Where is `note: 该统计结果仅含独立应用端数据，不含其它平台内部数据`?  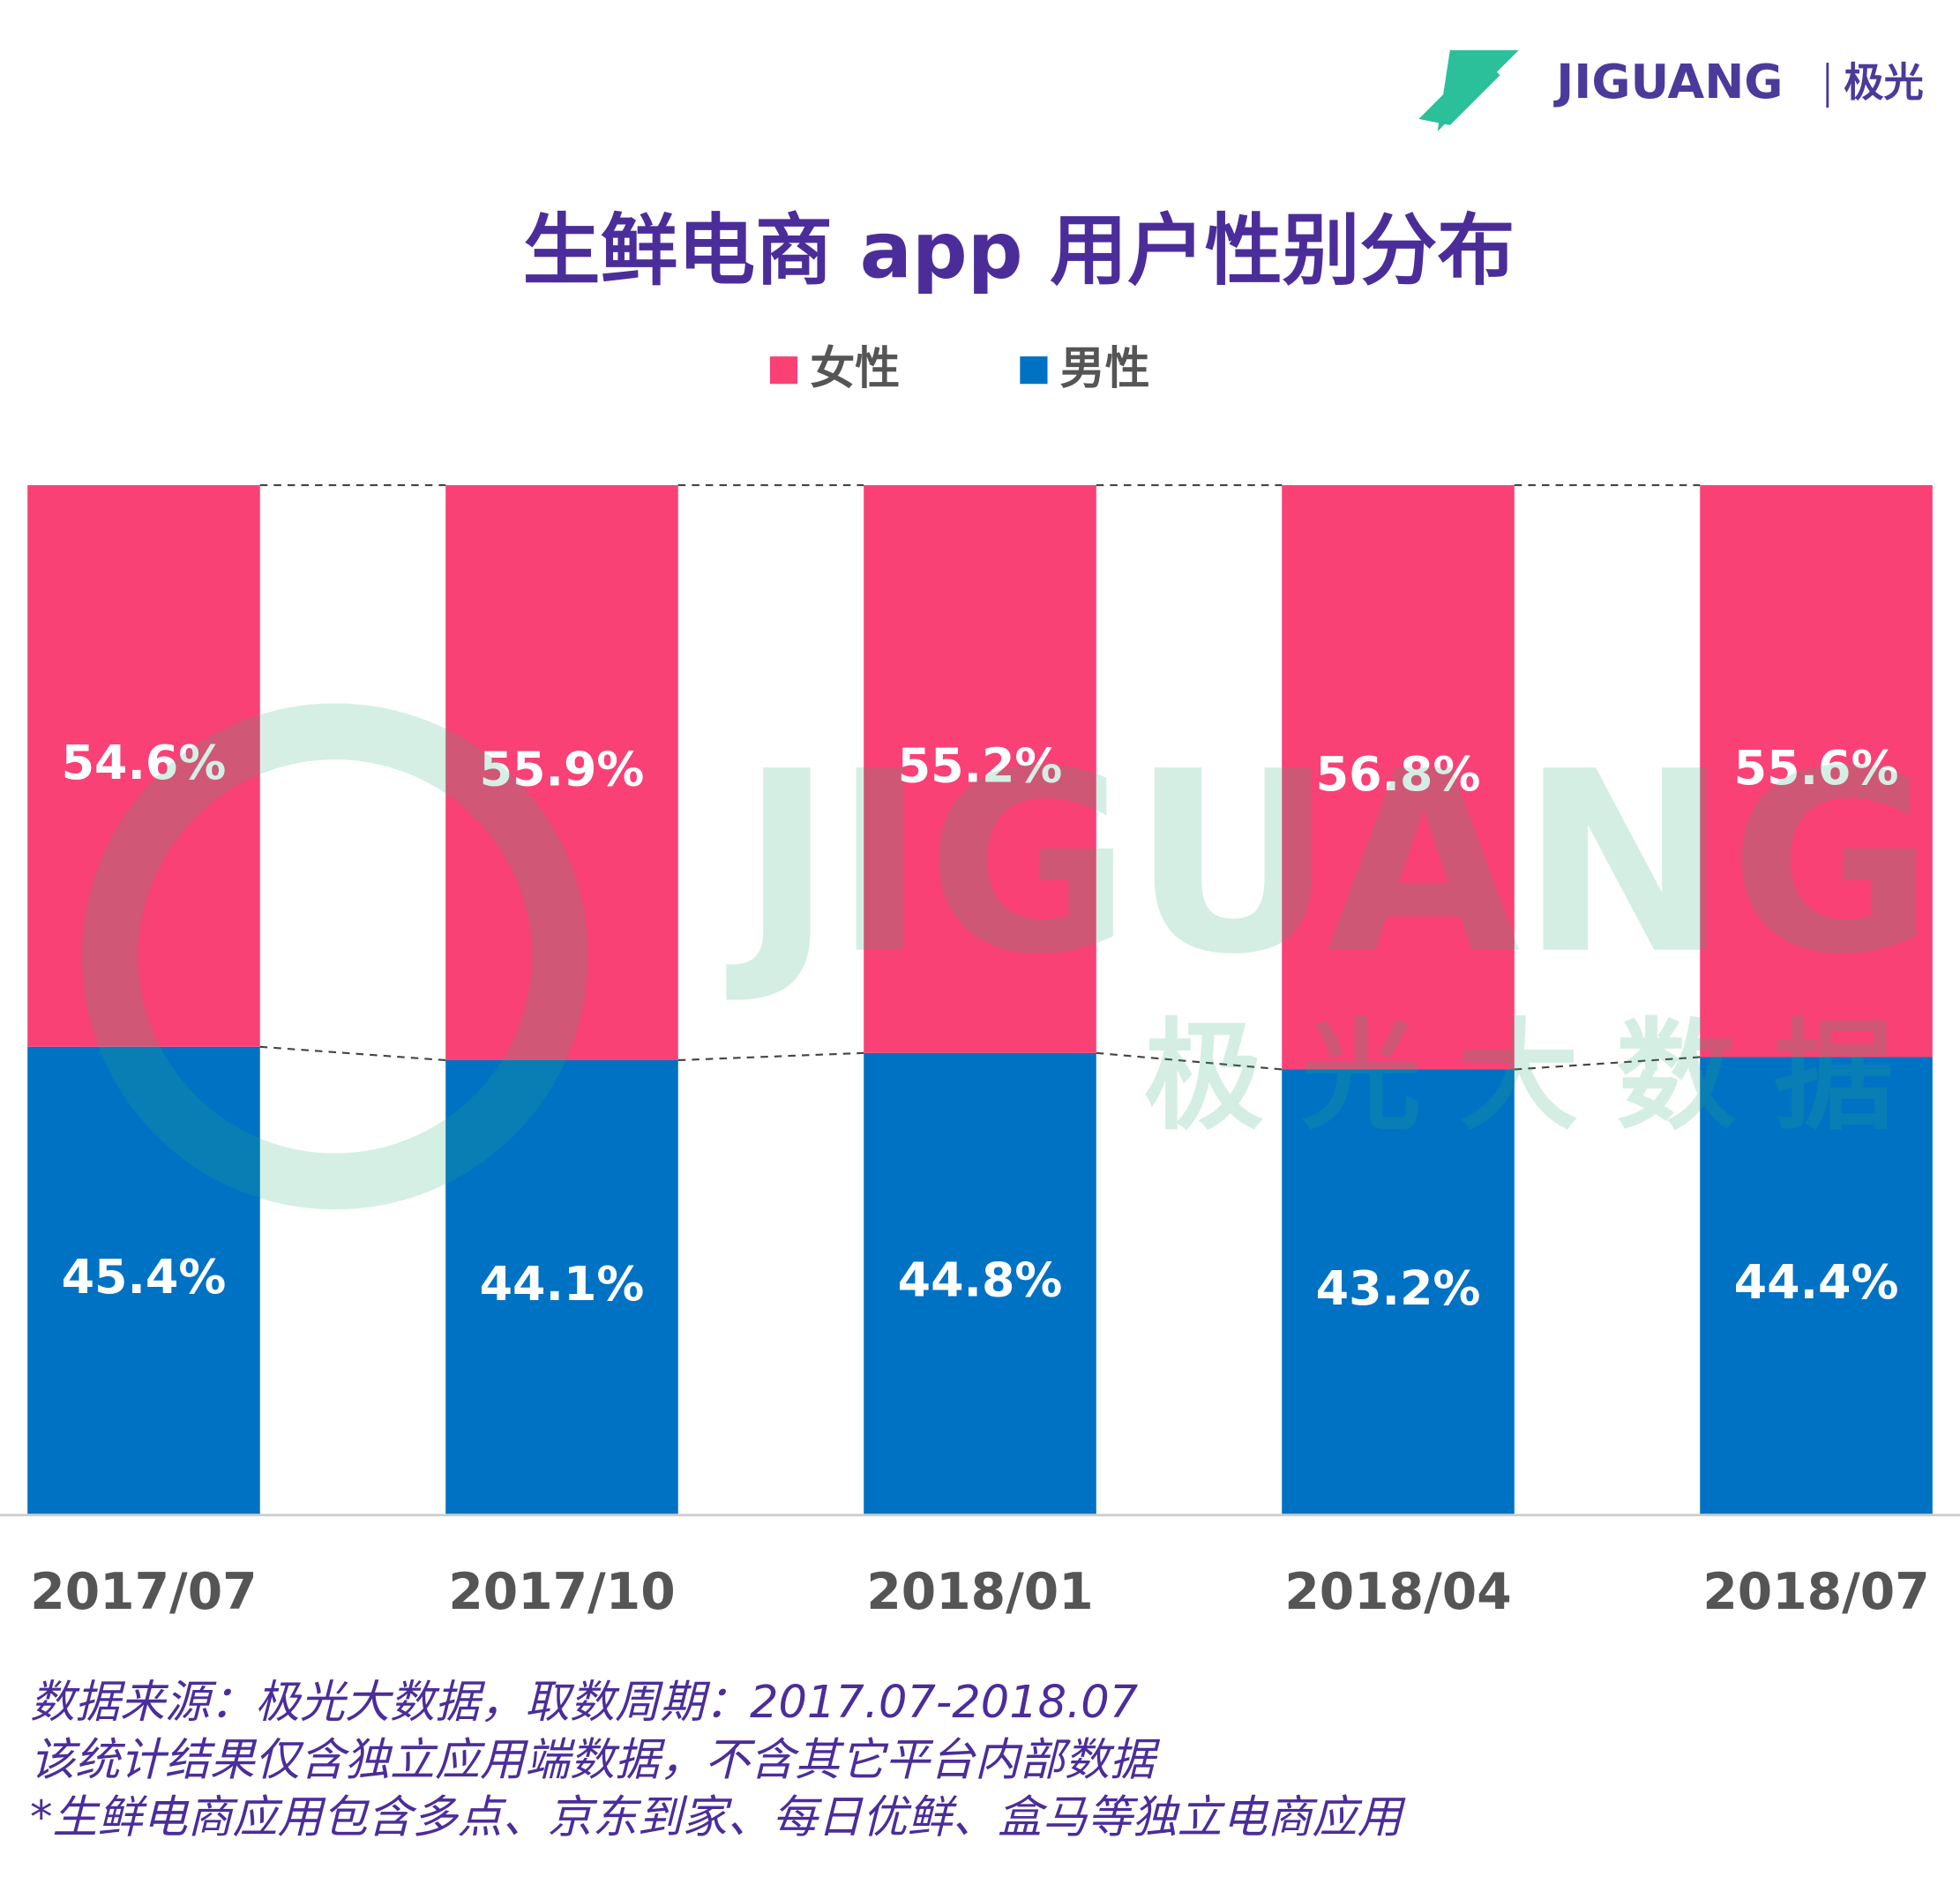
note: 该统计结果仅含独立应用端数据，不含其它平台内部数据 is located at coordinates (595, 1760).